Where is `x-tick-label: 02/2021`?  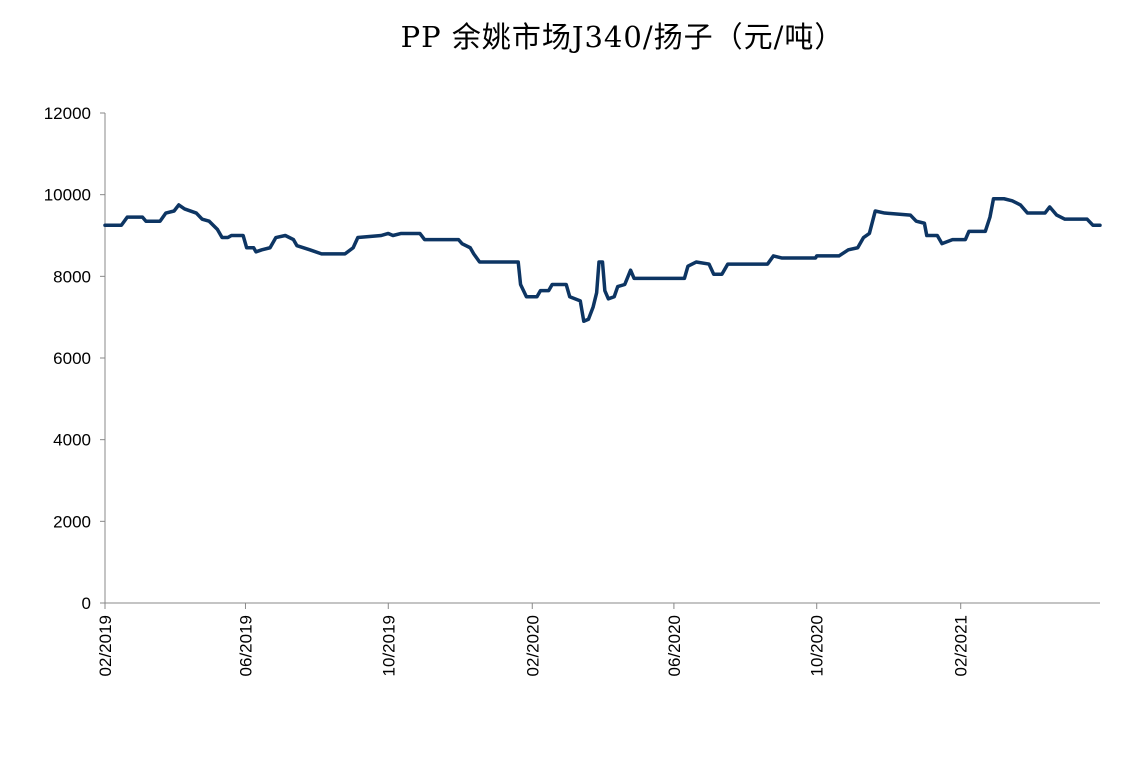 x-tick-label: 02/2021 is located at coordinates (961, 645).